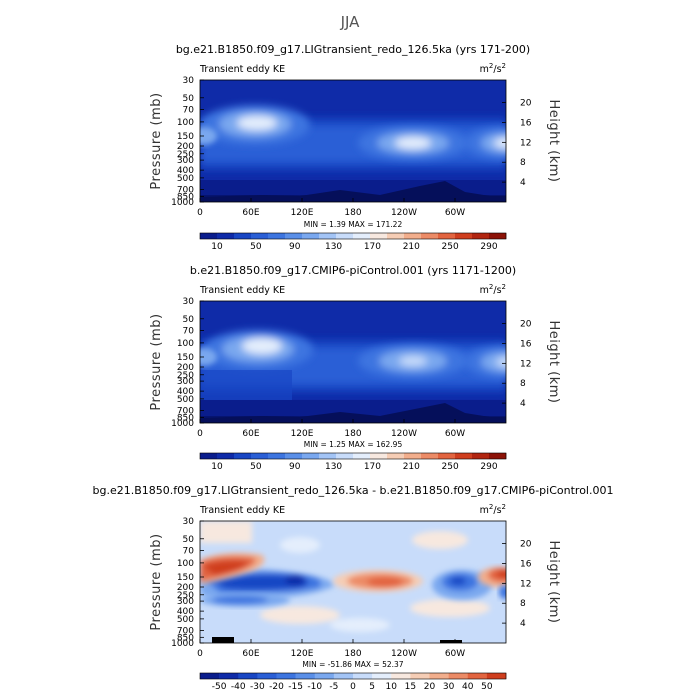 Image resolution: width=700 pixels, height=700 pixels. Describe the element at coordinates (410, 687) in the screenshot. I see `colorbar-label: 15` at that location.